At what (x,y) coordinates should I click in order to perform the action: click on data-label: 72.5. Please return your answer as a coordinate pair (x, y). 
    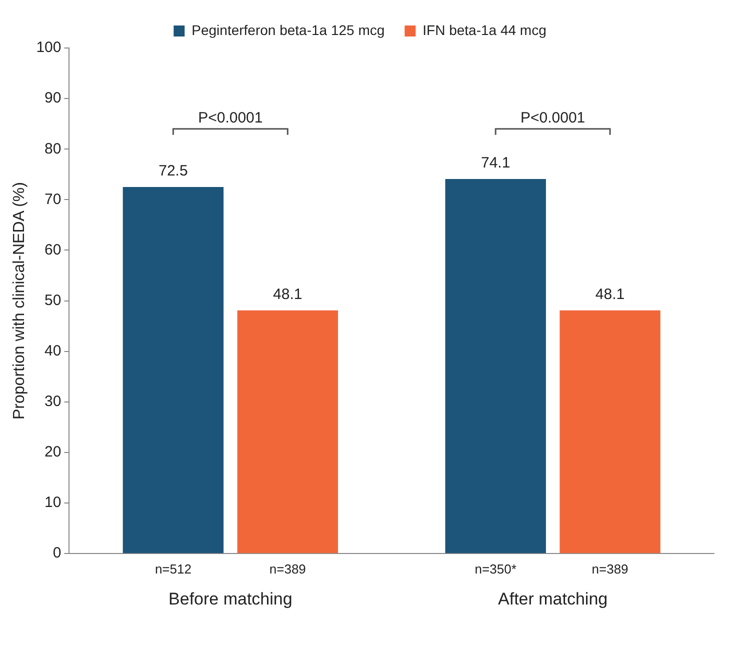
    Looking at the image, I should click on (173, 171).